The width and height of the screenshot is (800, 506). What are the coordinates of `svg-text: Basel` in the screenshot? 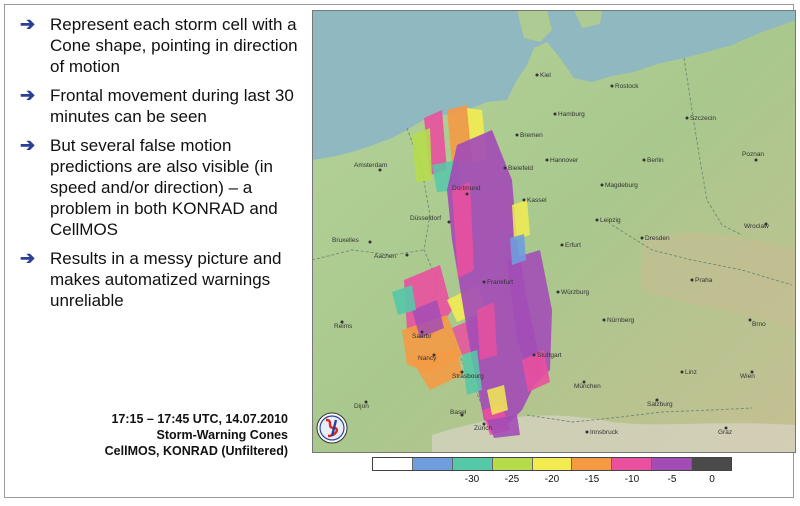 It's located at (458, 412).